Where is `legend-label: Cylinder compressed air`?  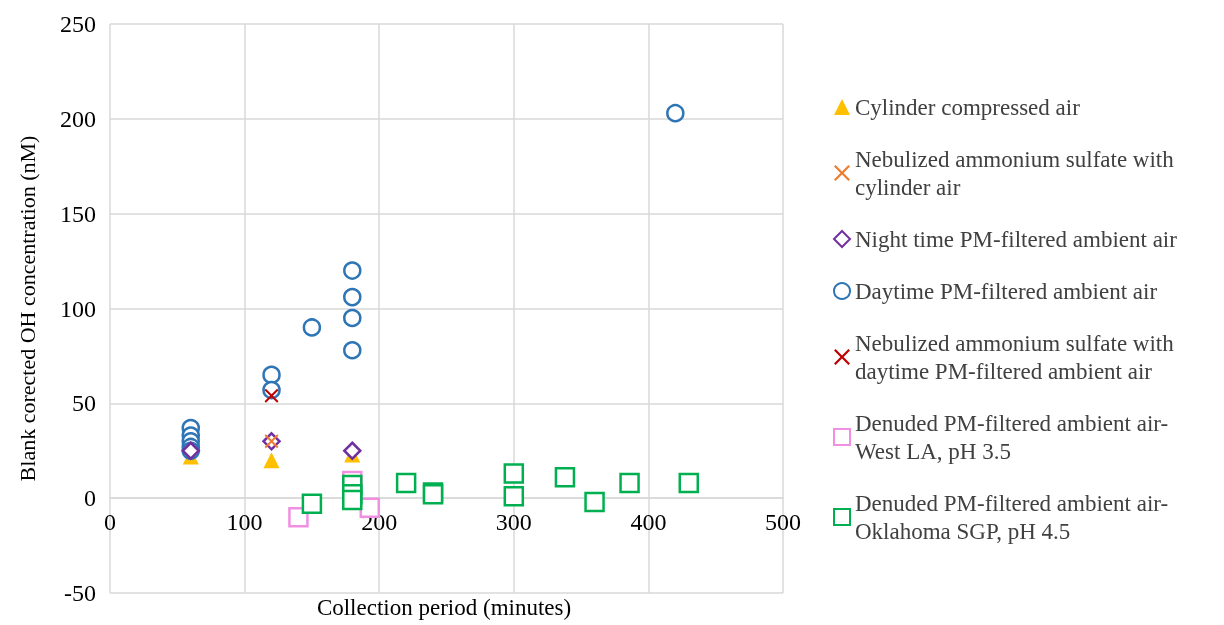
legend-label: Cylinder compressed air is located at coordinates (968, 107).